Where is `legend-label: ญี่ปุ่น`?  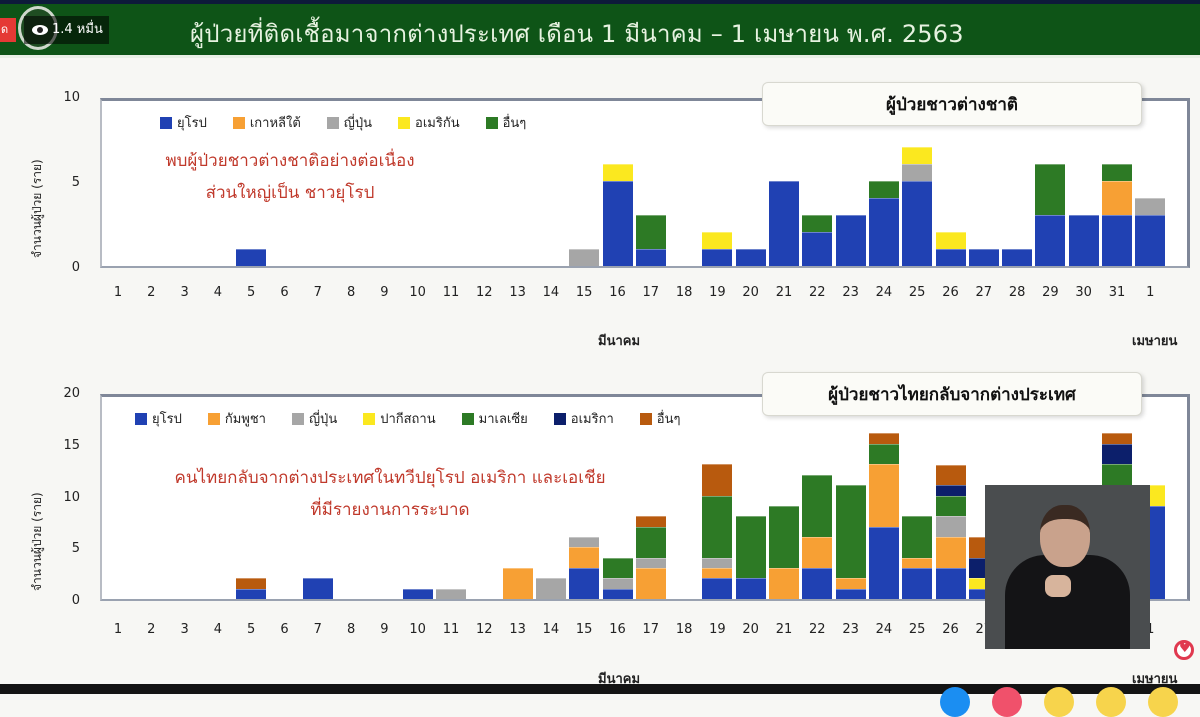
legend-label: ญี่ปุ่น is located at coordinates (323, 419).